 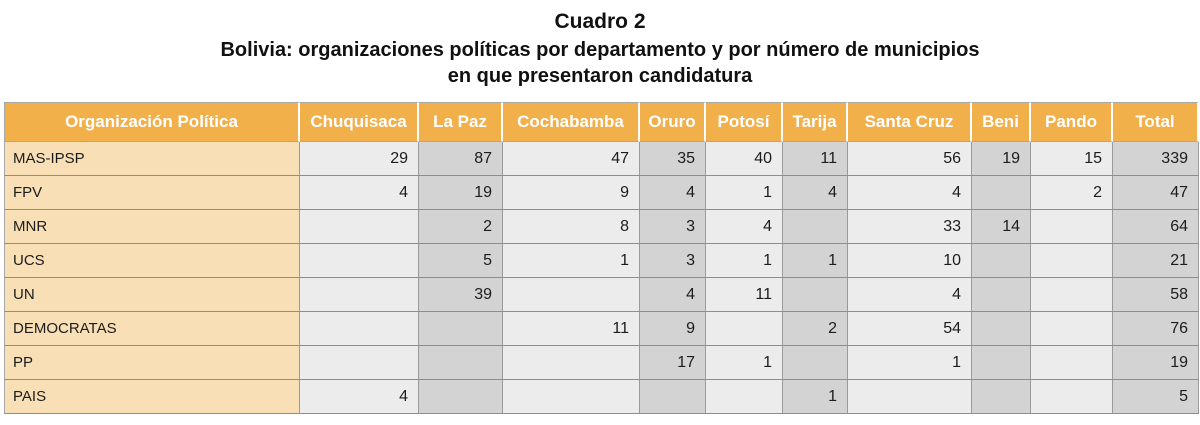 I want to click on count-cell: 35, so click(x=673, y=159).